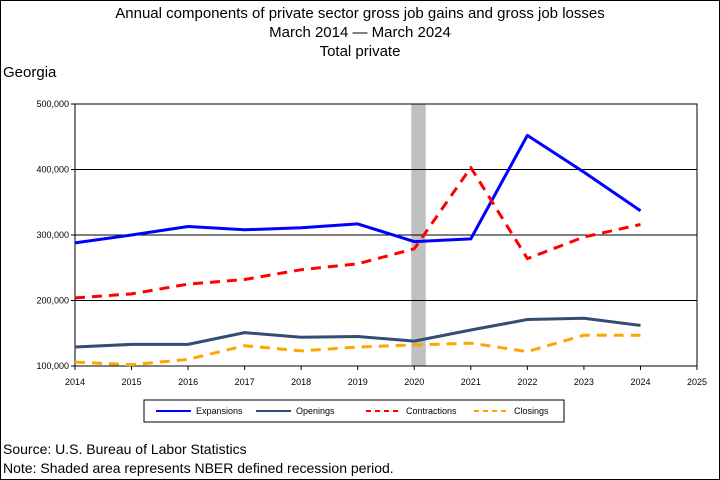 The image size is (720, 480). What do you see at coordinates (52, 301) in the screenshot?
I see `y-tick-label: 200,000` at bounding box center [52, 301].